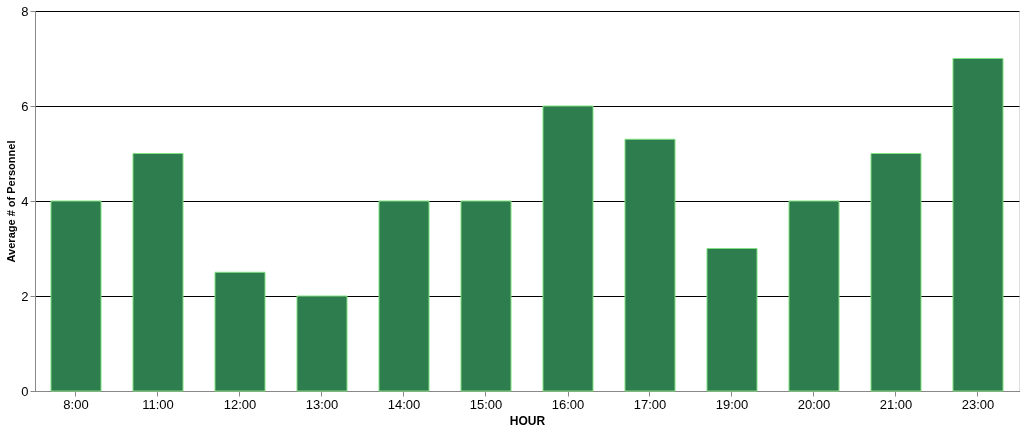  I want to click on y-tick-label: 8, so click(25, 11).